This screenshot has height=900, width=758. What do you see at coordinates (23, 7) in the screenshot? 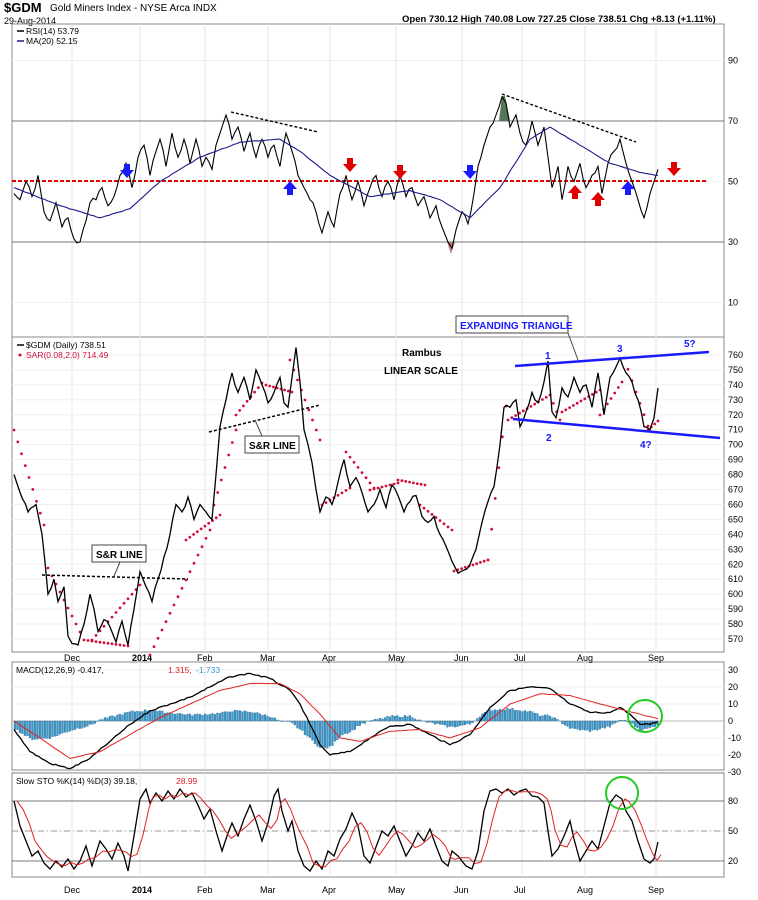
I see `symbol-title: $GDM` at bounding box center [23, 7].